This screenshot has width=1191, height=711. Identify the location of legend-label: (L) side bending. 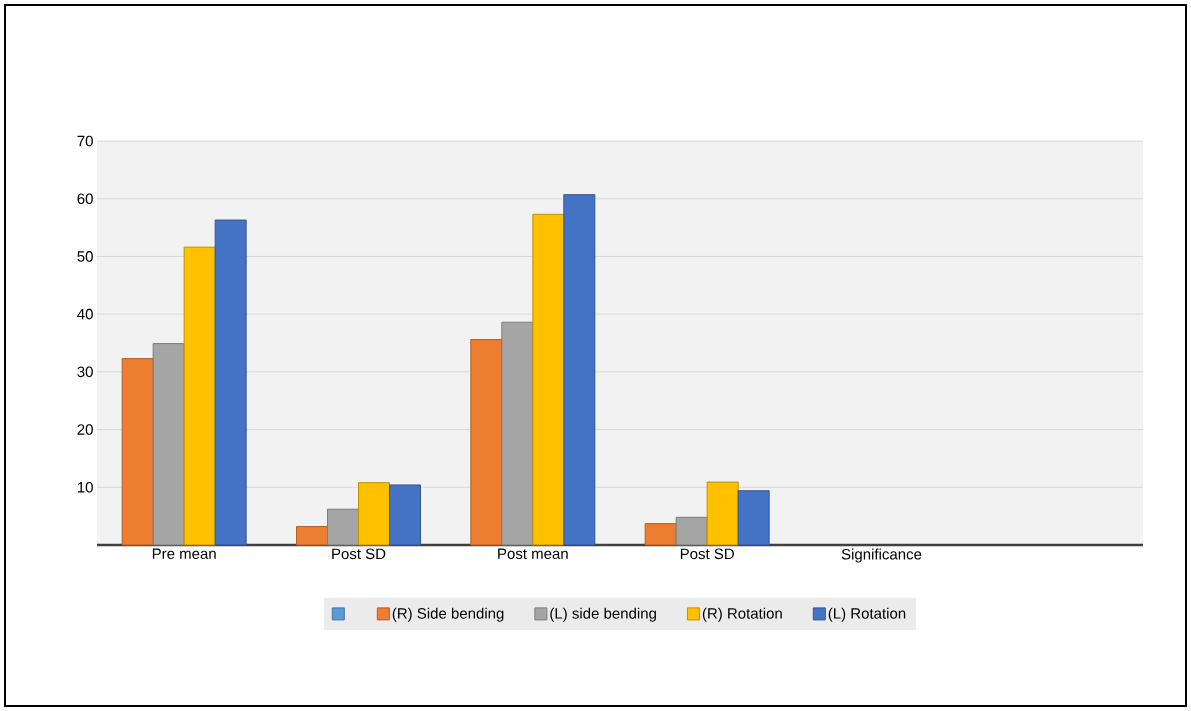
(603, 614).